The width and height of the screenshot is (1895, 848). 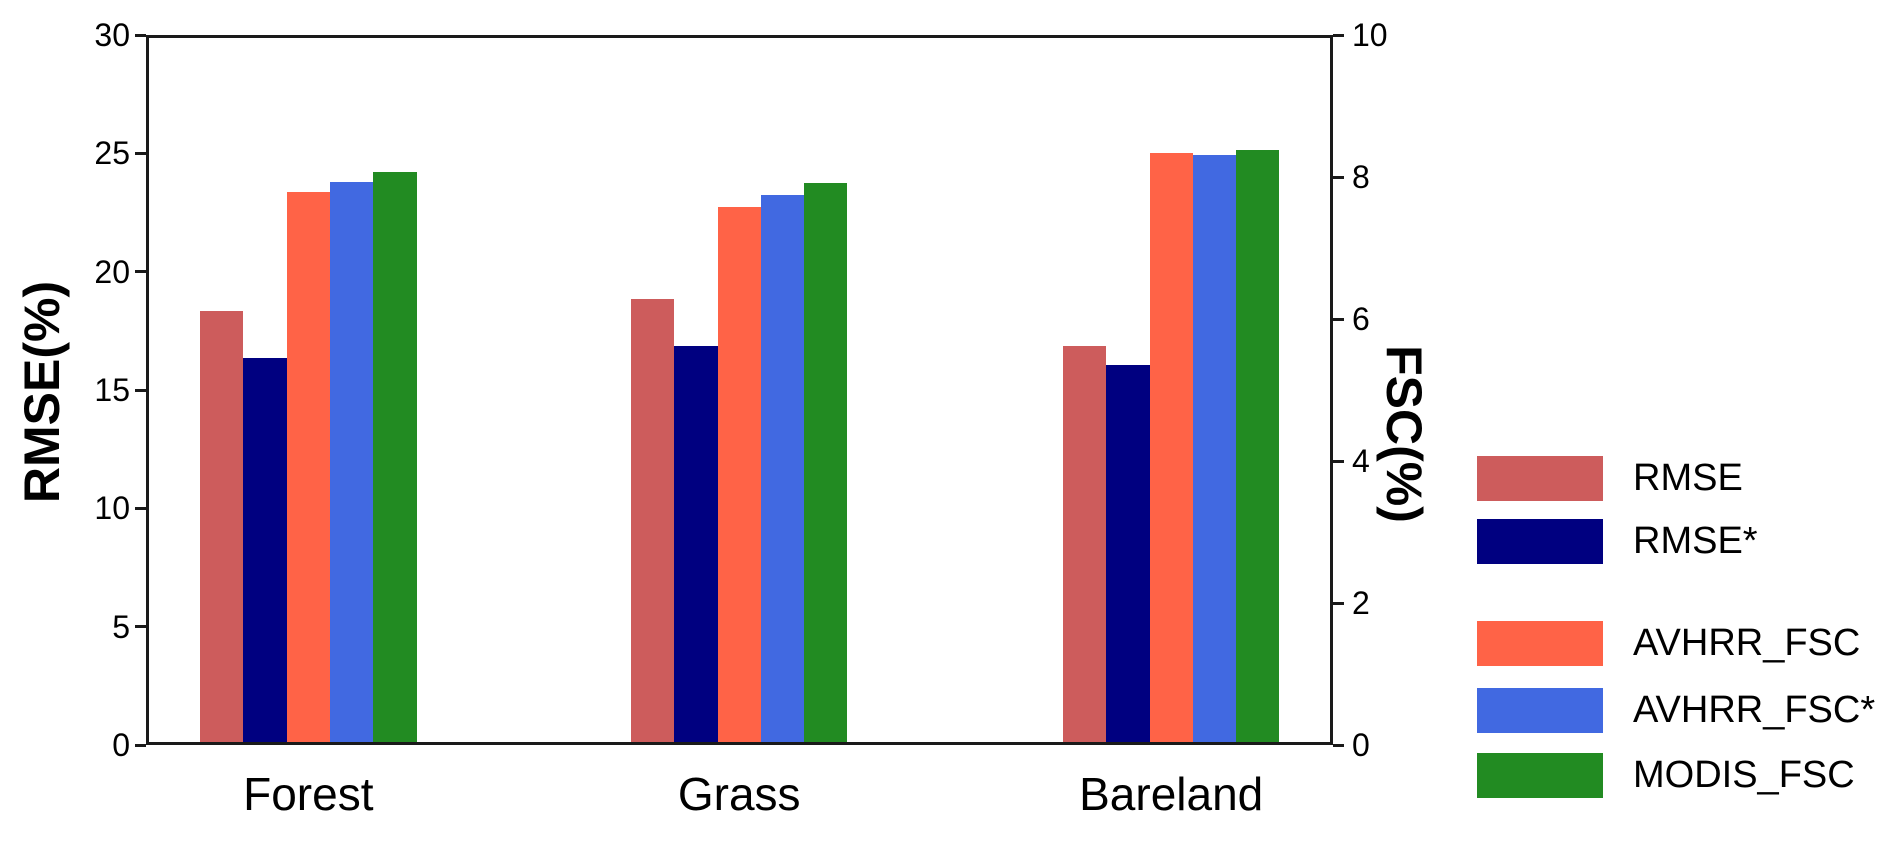 I want to click on left-axis-tick-label: 0, so click(x=121, y=745).